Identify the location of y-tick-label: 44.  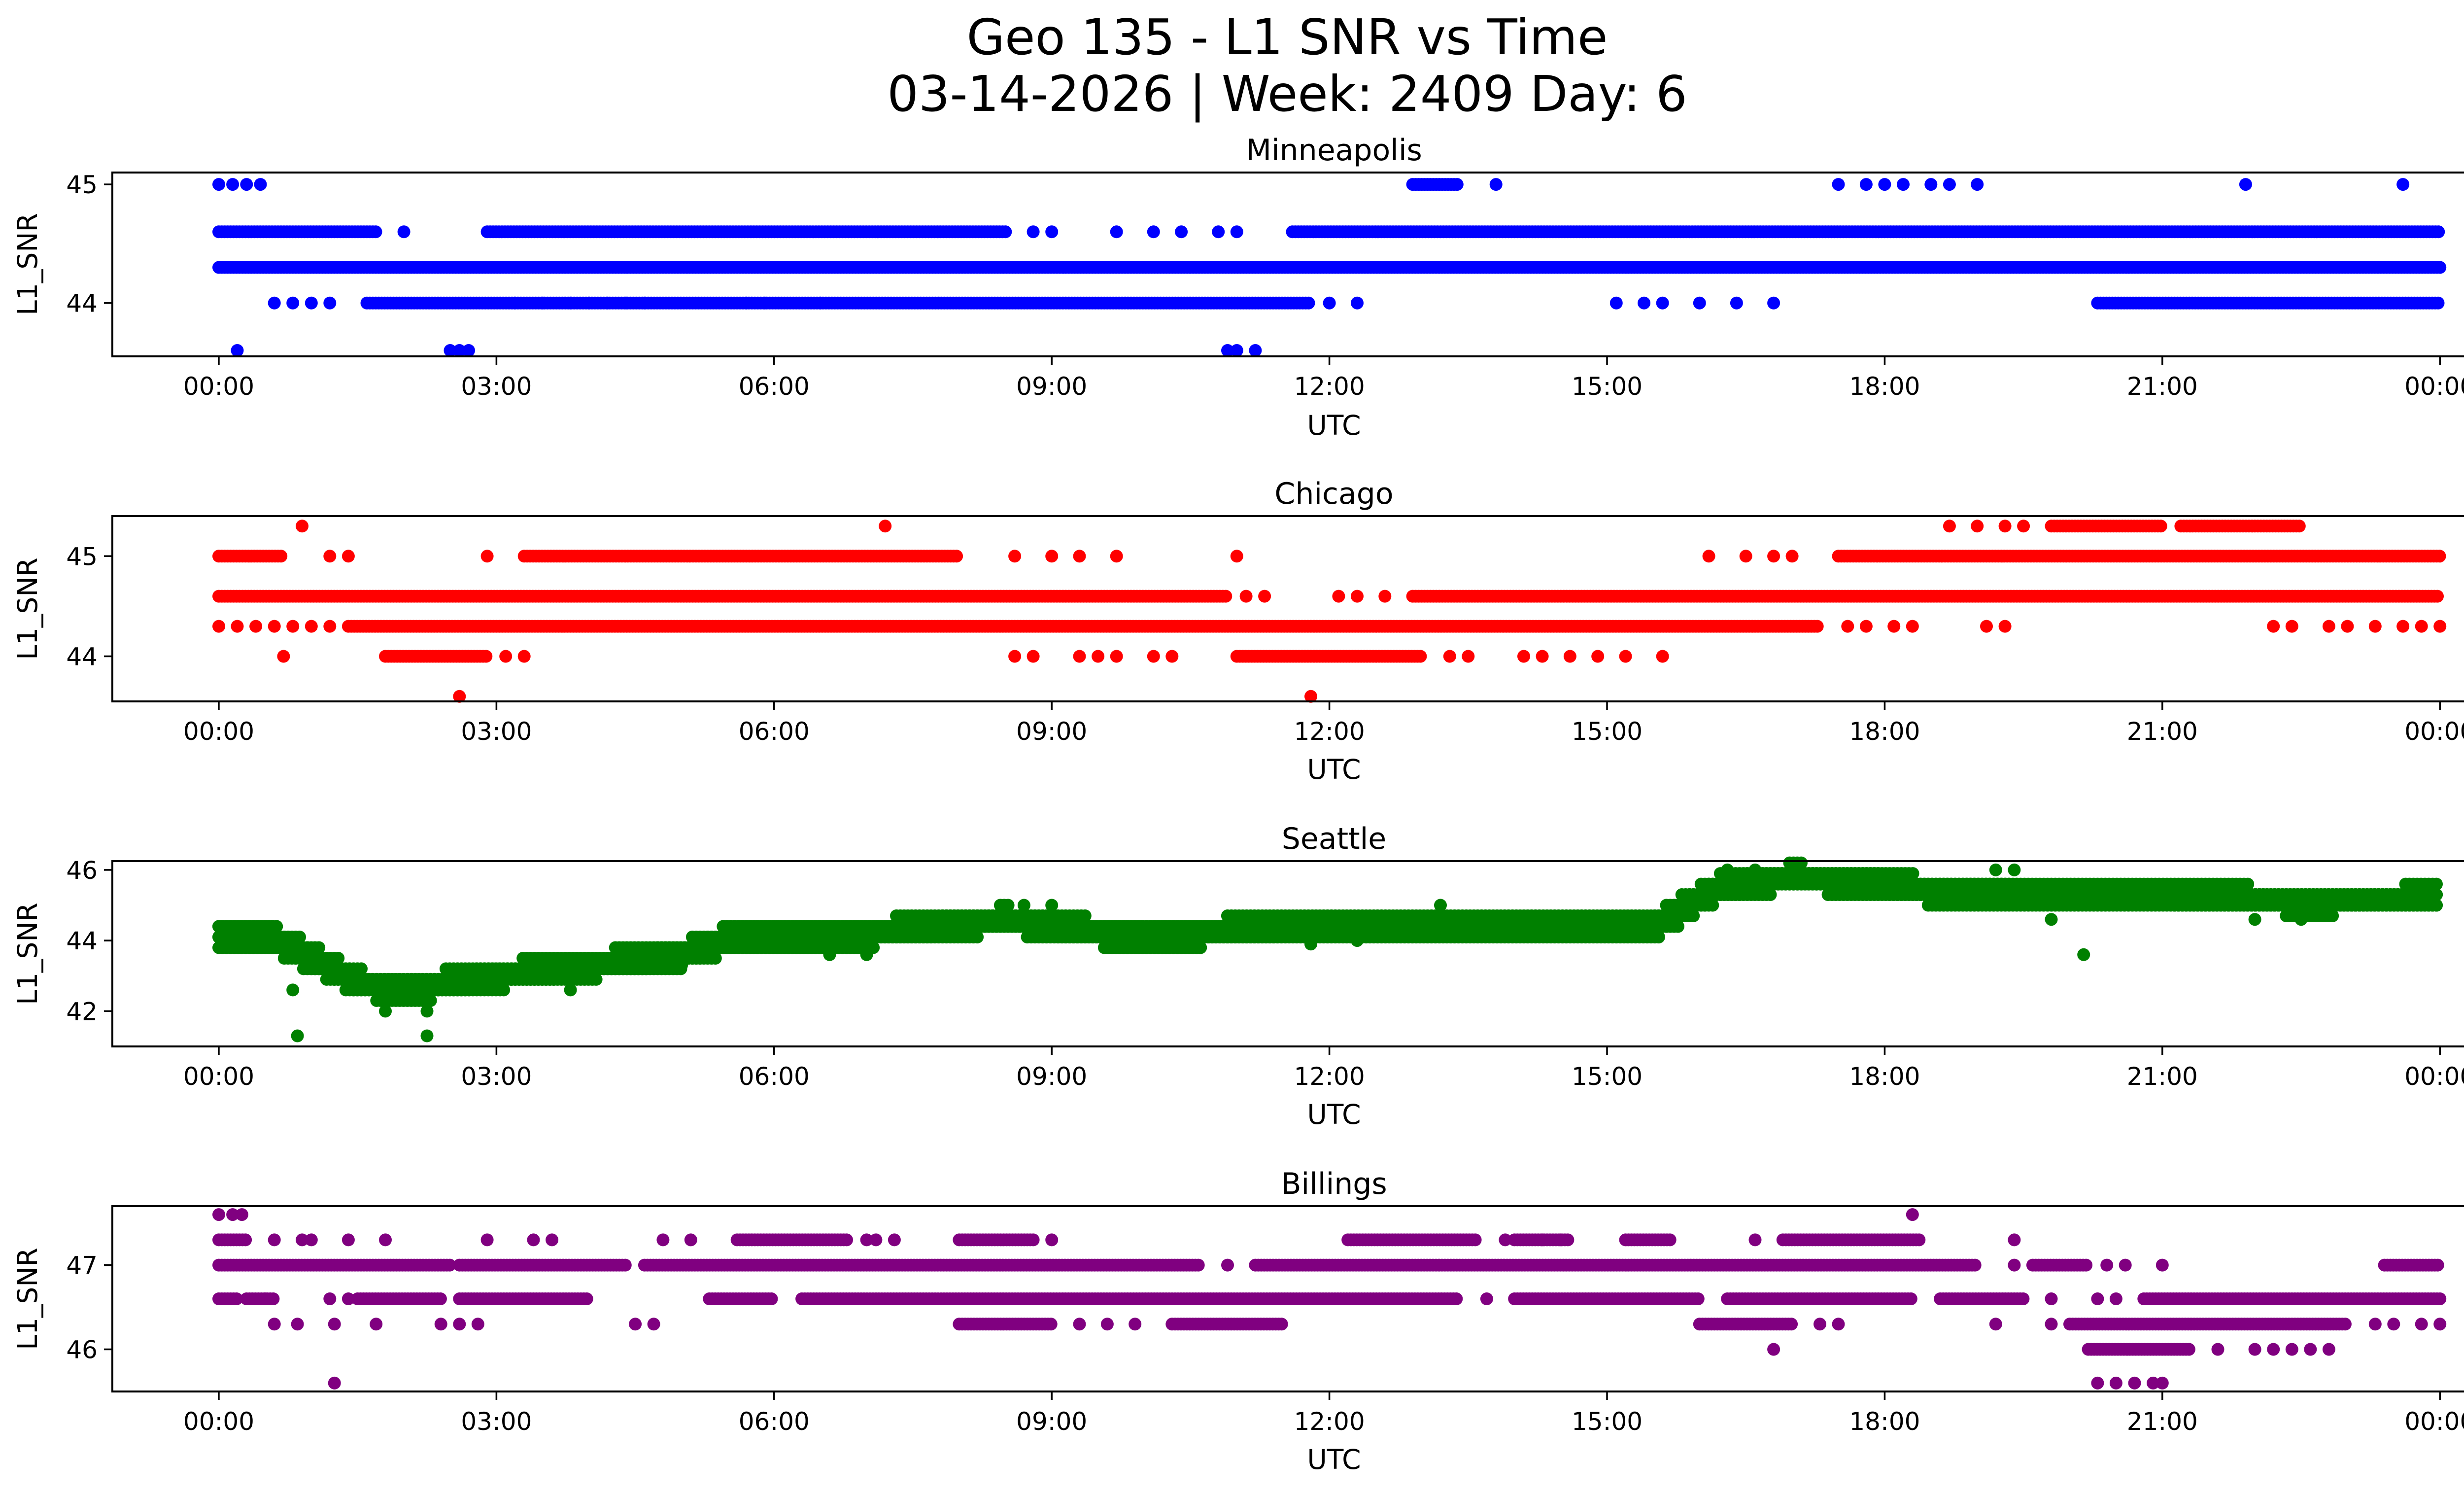
(82, 303).